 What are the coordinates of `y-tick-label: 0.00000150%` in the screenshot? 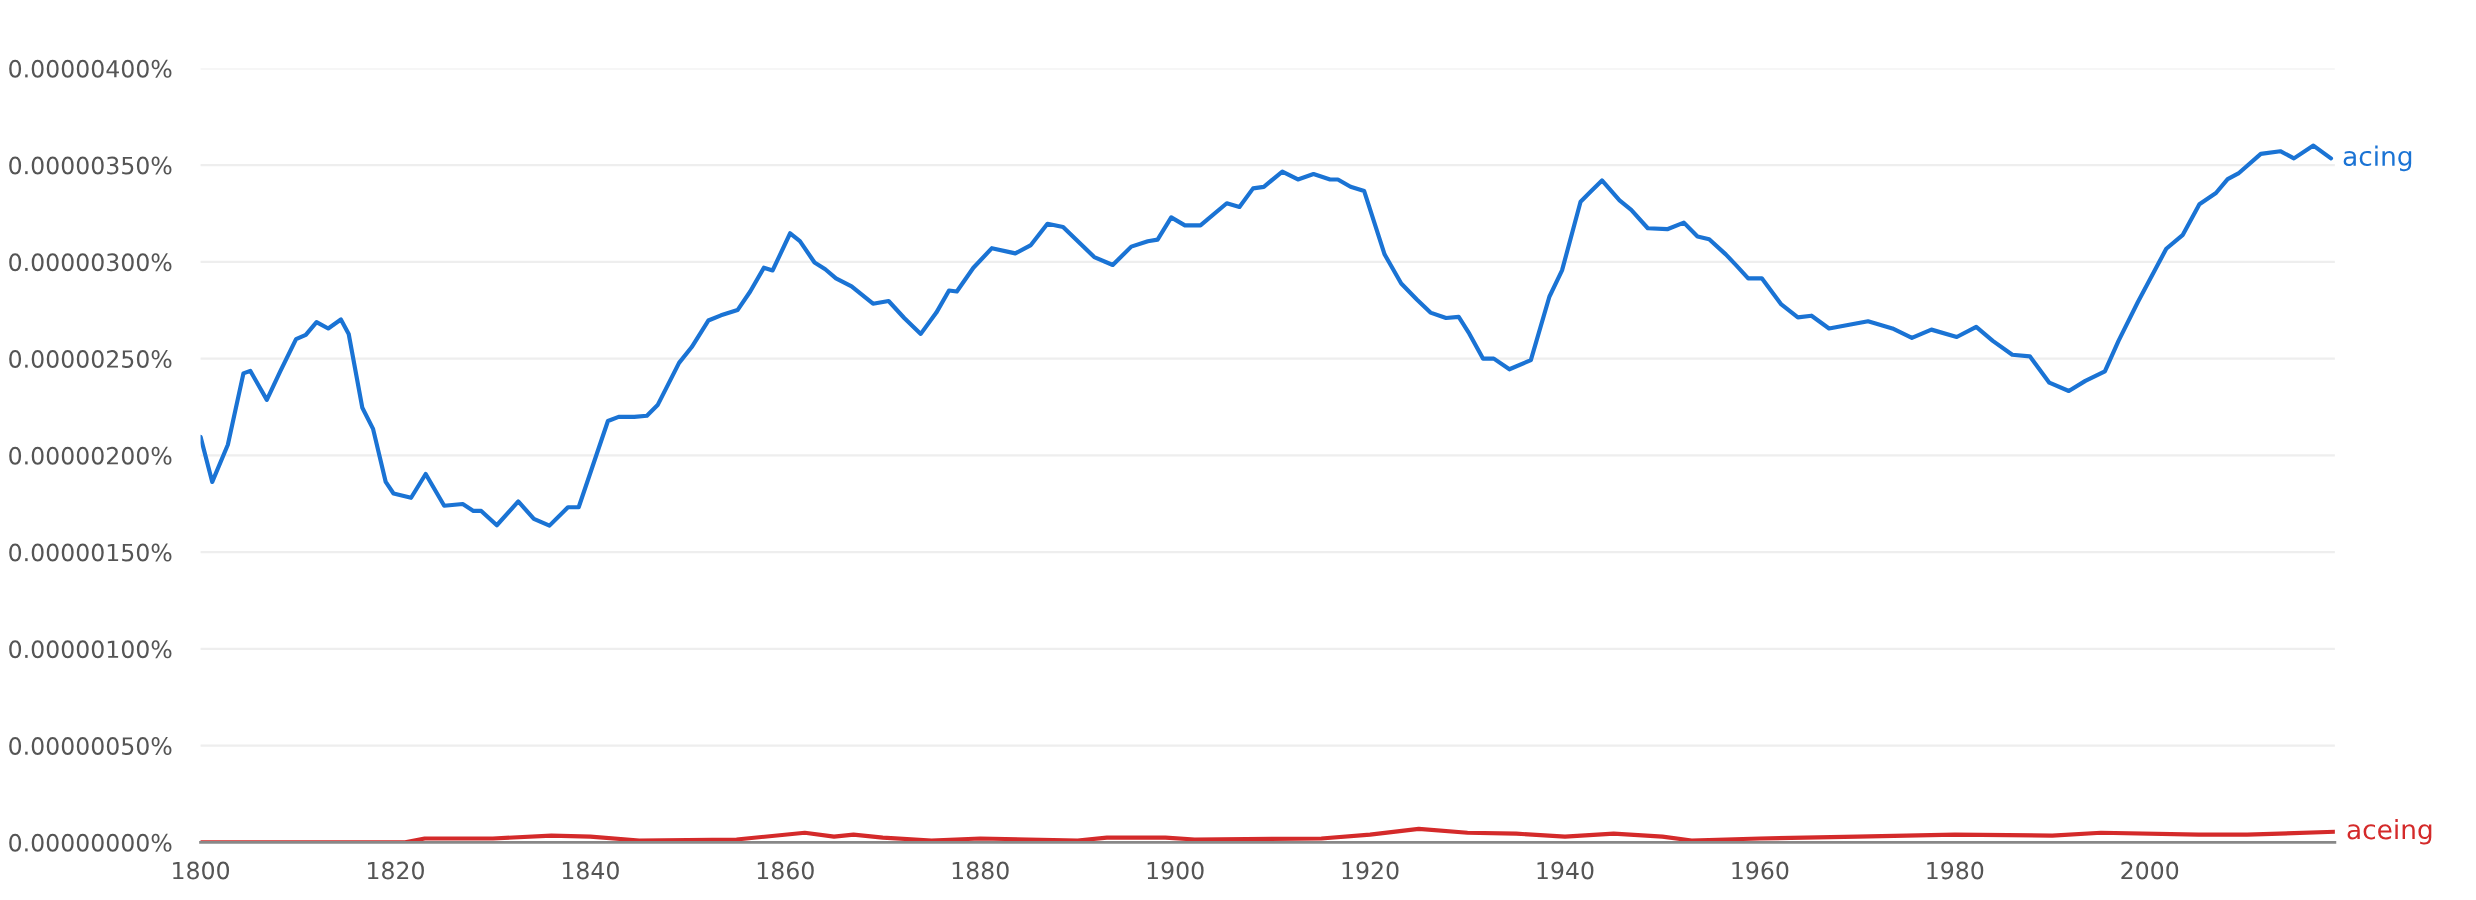 It's located at (90, 552).